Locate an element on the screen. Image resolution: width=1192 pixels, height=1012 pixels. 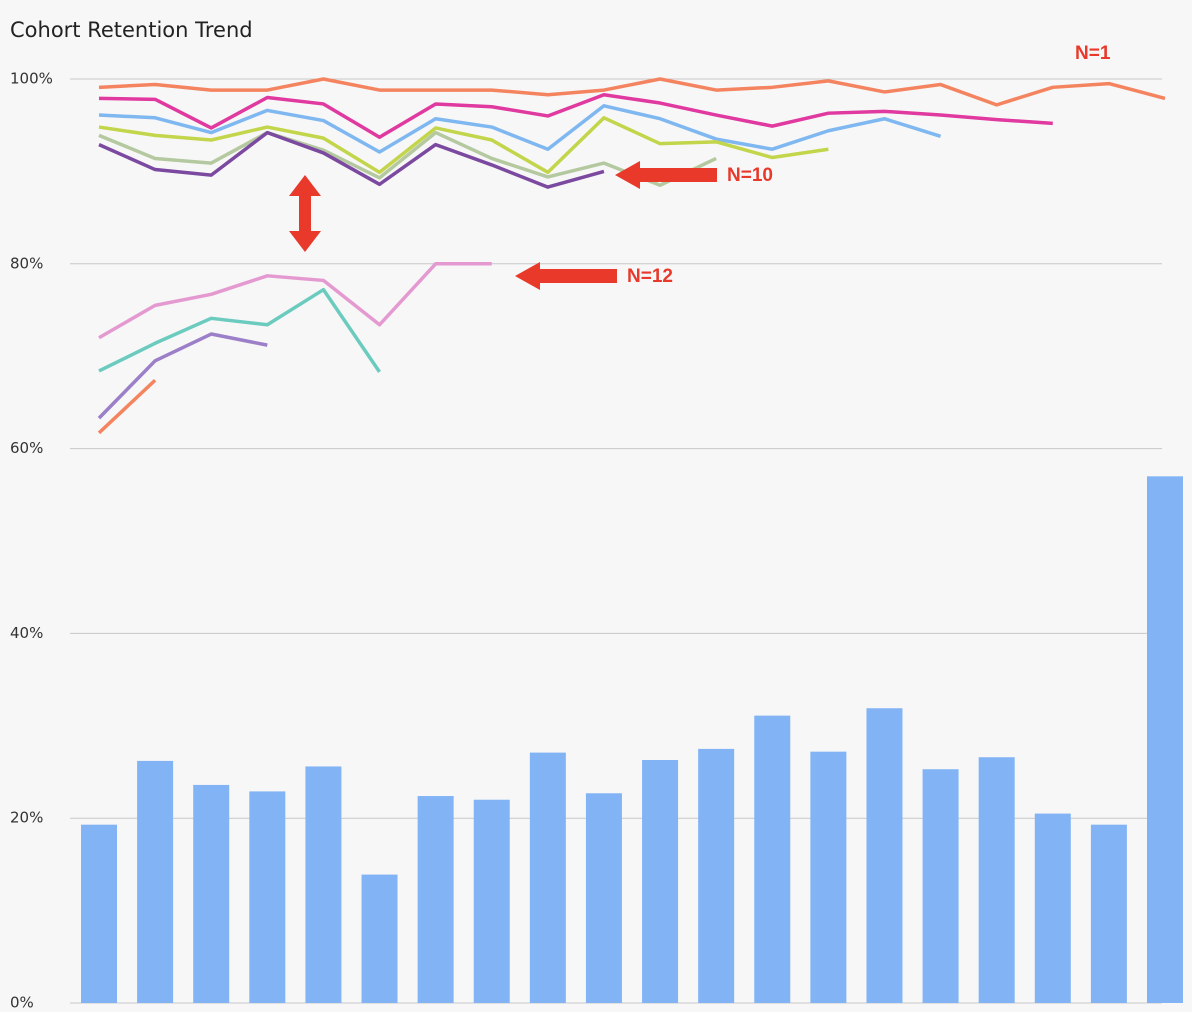
annotation: N=10 is located at coordinates (750, 175).